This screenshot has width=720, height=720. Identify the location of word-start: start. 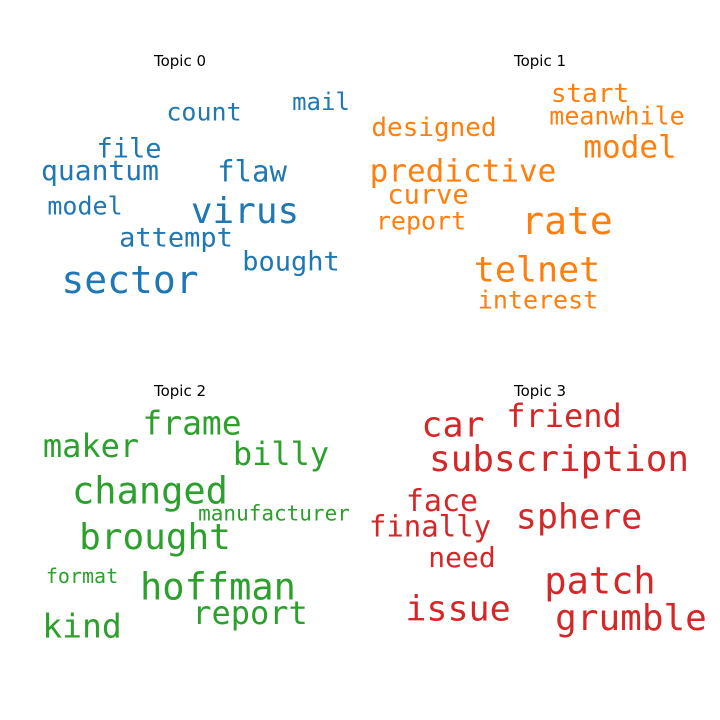
(590, 94).